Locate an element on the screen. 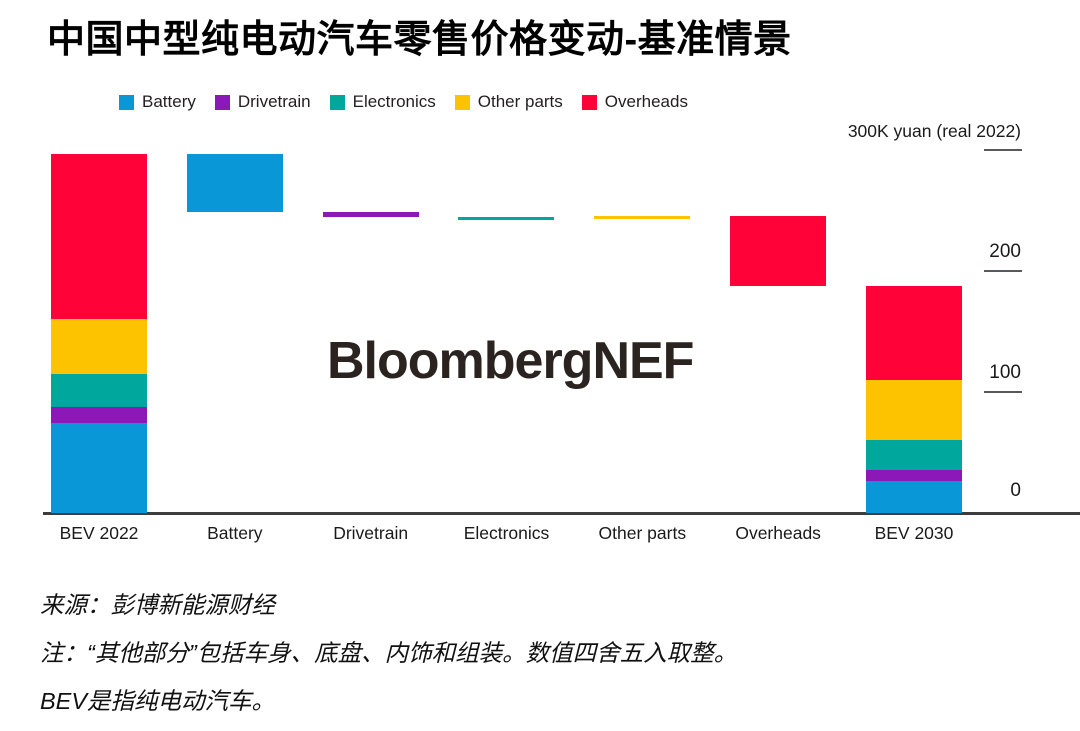 This screenshot has height=731, width=1080. bar-change-other-parts is located at coordinates (642, 217).